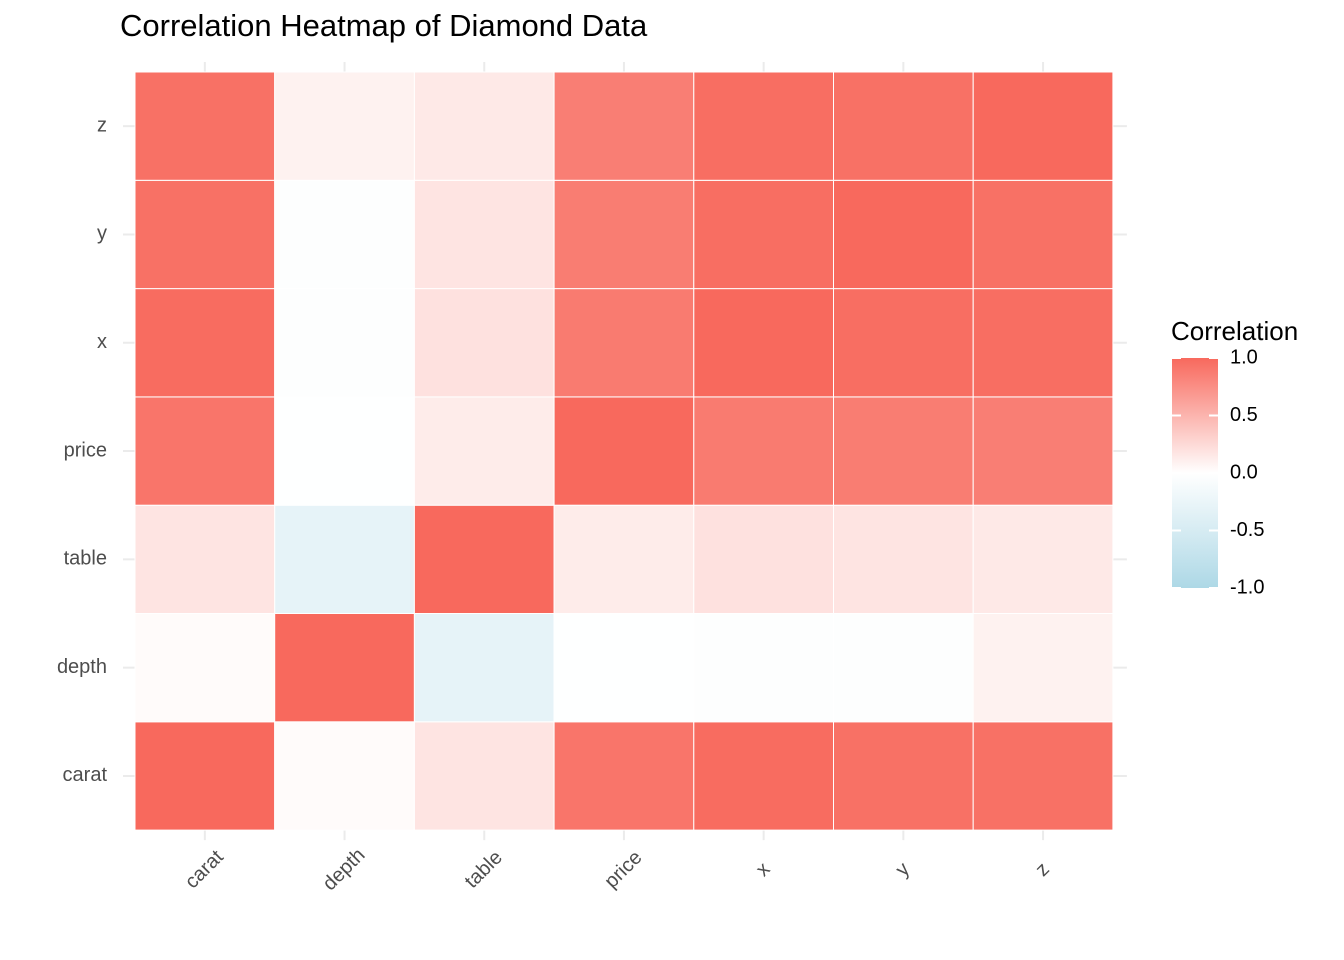 Image resolution: width=1344 pixels, height=960 pixels. I want to click on heatmap-cell-carat-depth, so click(344, 776).